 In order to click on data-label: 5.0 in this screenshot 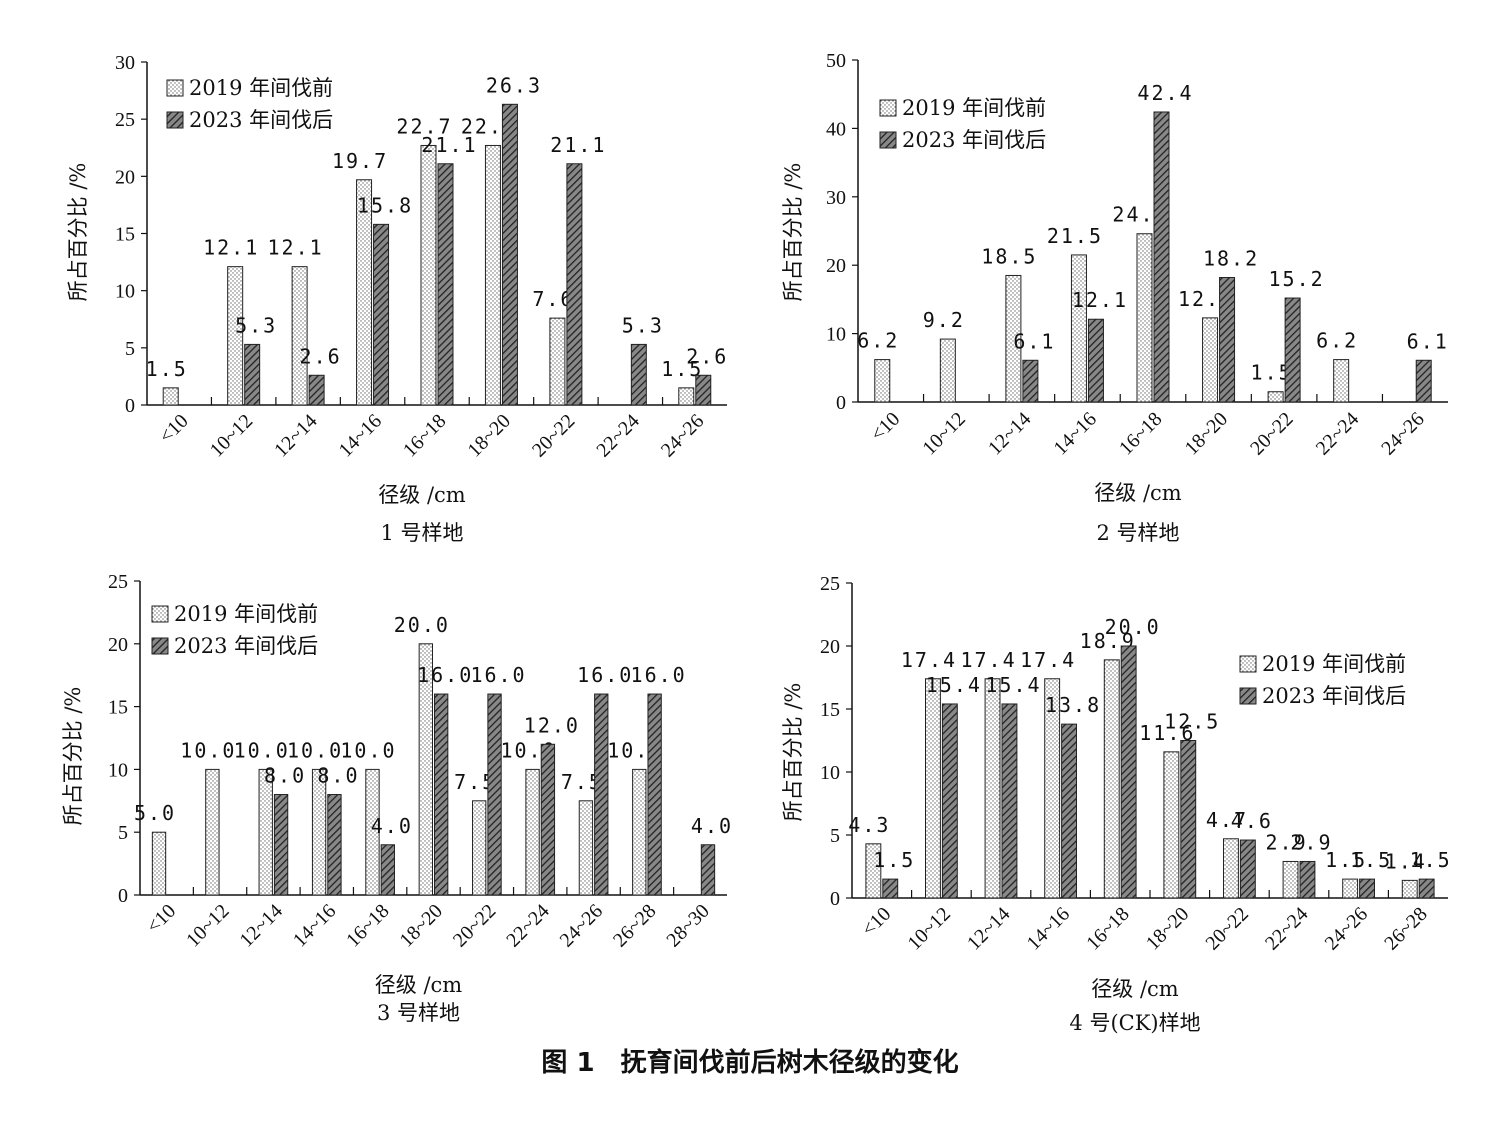, I will do `click(155, 813)`.